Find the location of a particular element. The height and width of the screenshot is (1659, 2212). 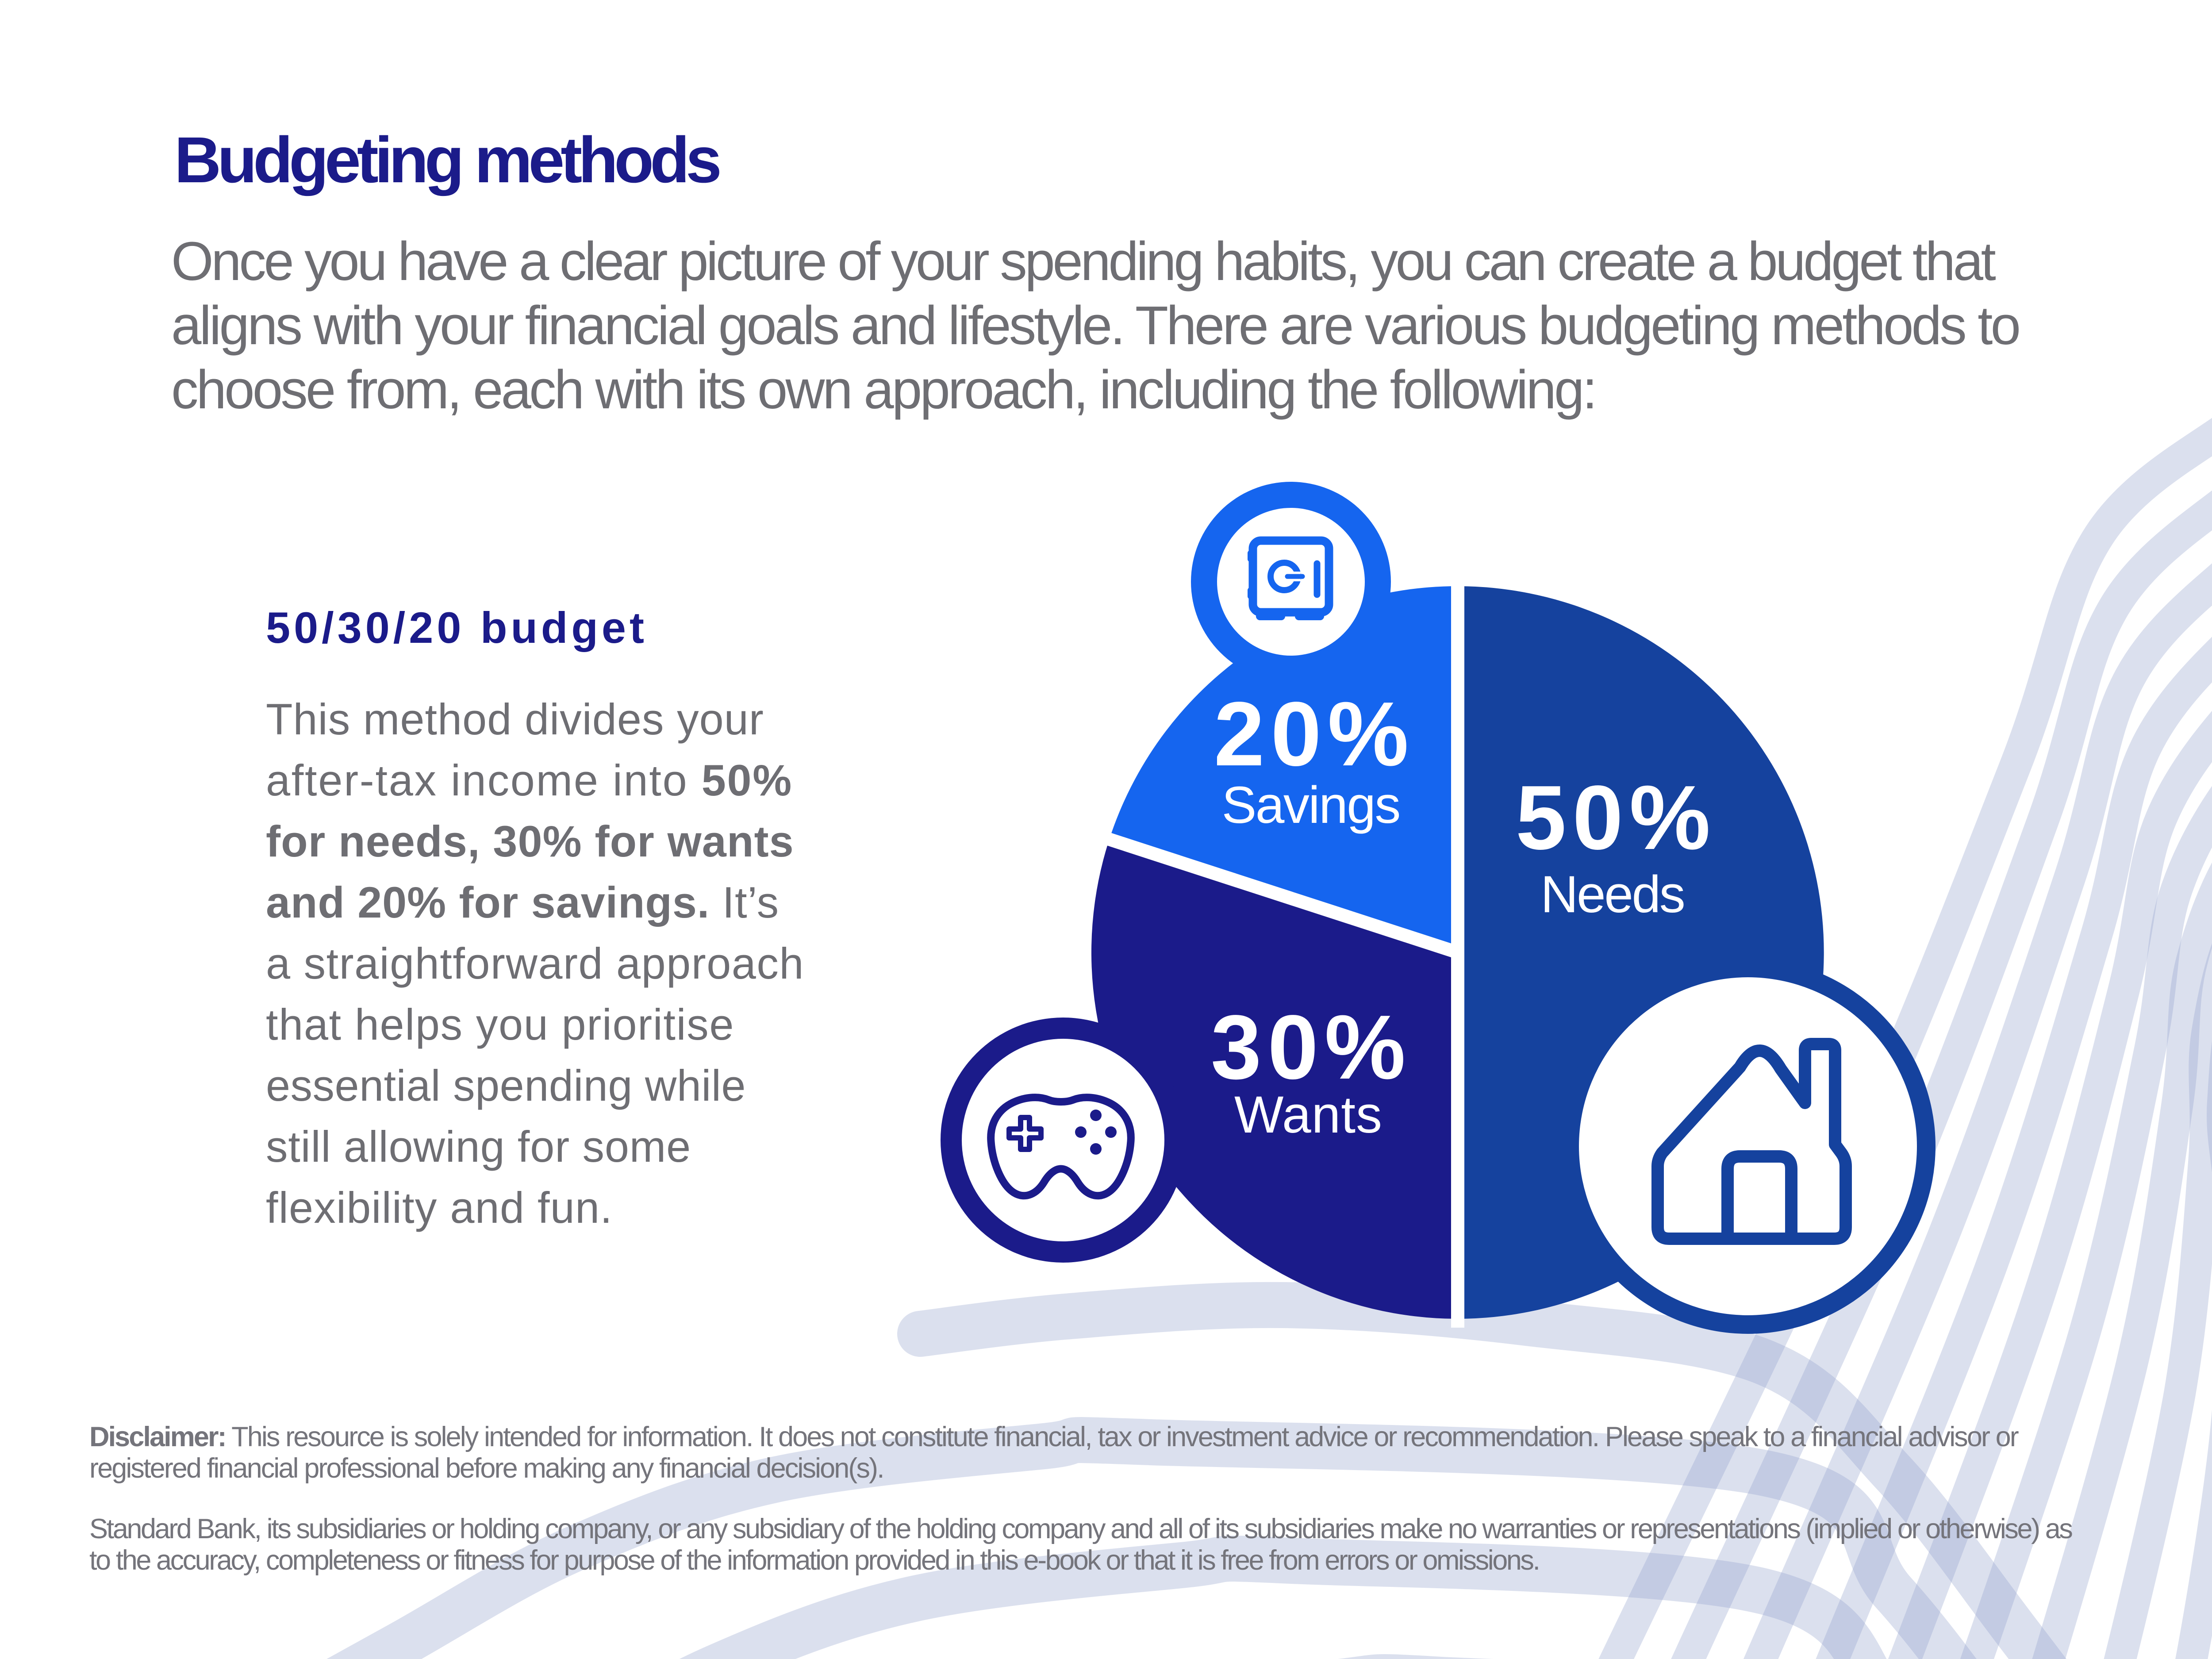

svg-text: 30% is located at coordinates (1312, 1047).